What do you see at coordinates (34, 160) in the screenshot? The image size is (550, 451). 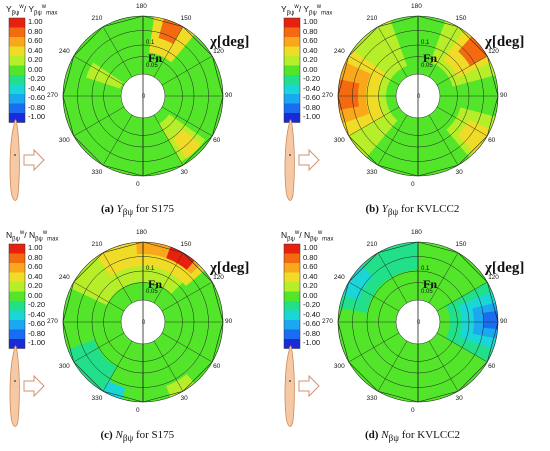 I see `wave-direction-arrow-icon` at bounding box center [34, 160].